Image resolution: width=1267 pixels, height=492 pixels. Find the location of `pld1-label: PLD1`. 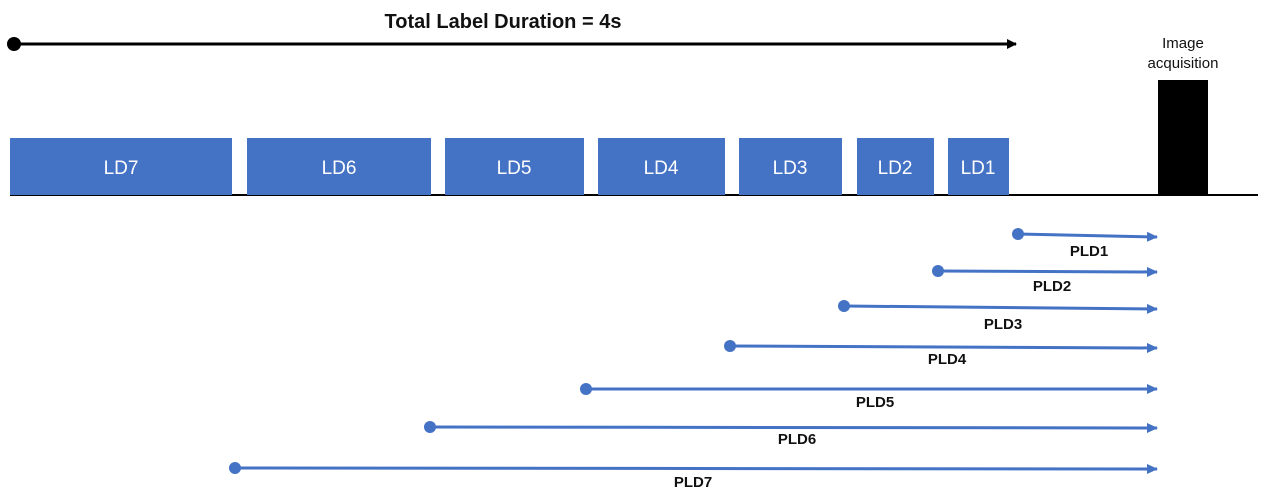

pld1-label: PLD1 is located at coordinates (1089, 251).